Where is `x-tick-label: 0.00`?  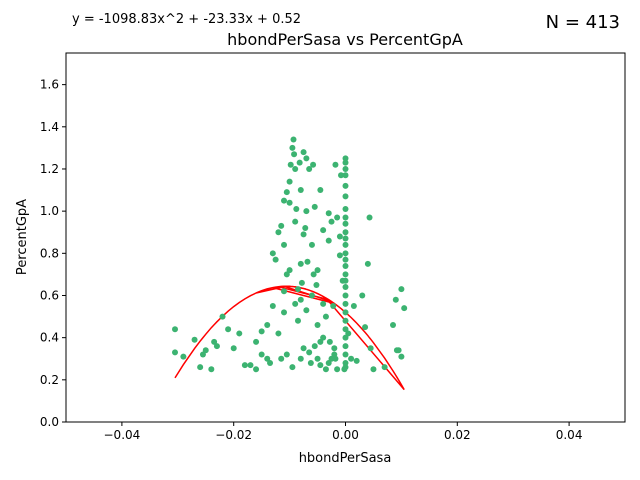
x-tick-label: 0.00 is located at coordinates (345, 435).